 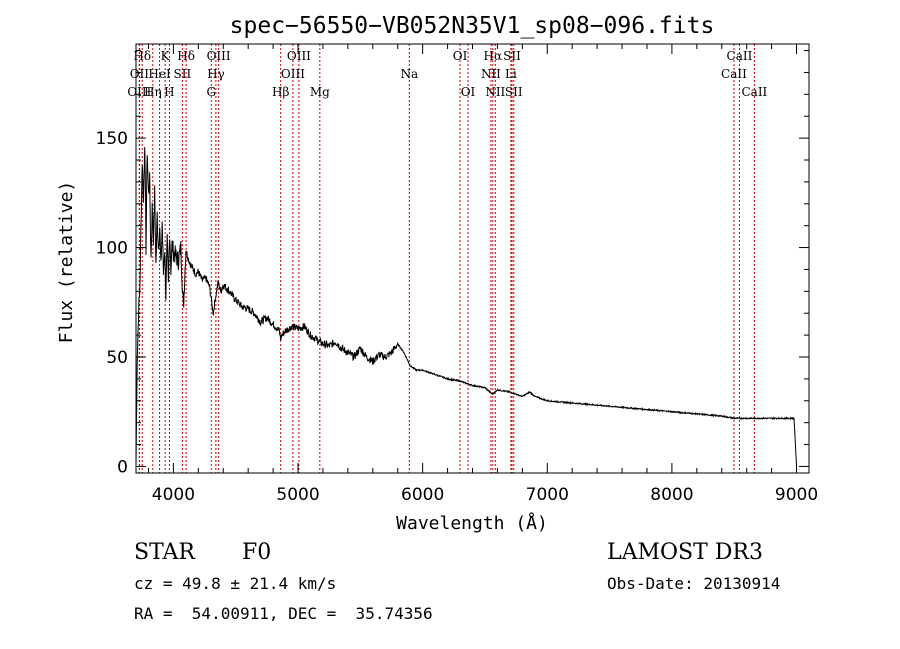 What do you see at coordinates (685, 552) in the screenshot?
I see `survey-name: LAMOST DR3` at bounding box center [685, 552].